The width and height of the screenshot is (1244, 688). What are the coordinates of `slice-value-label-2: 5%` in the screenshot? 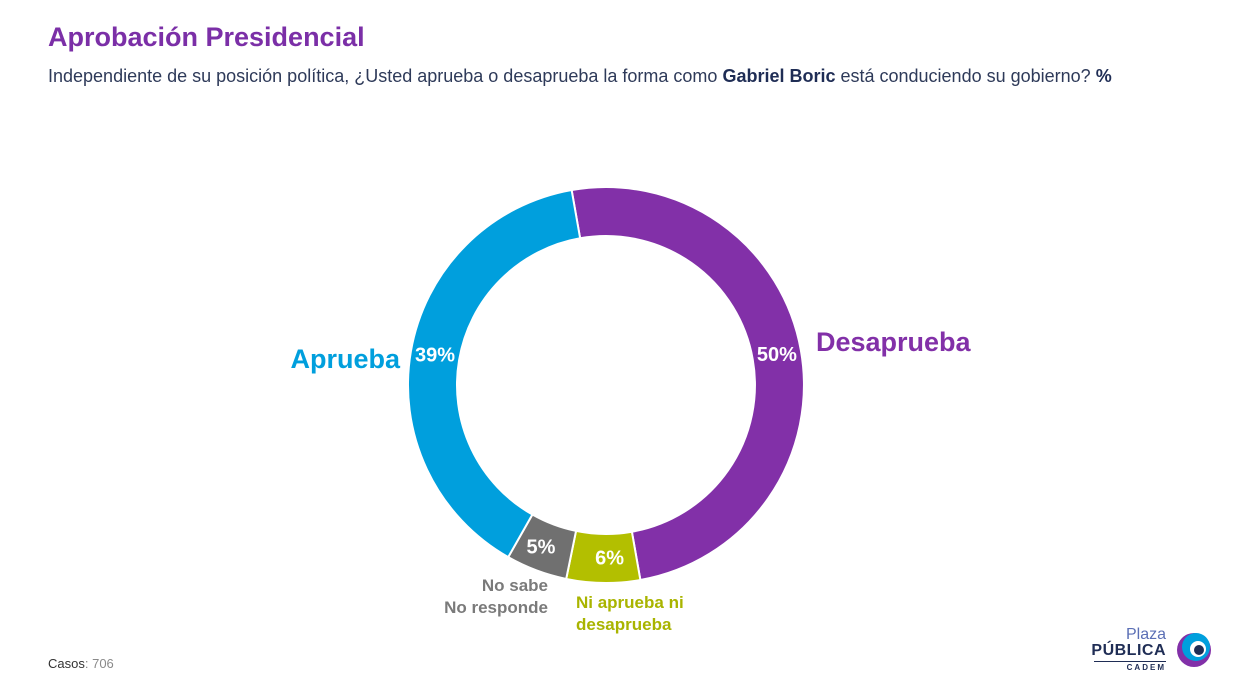 It's located at (541, 547).